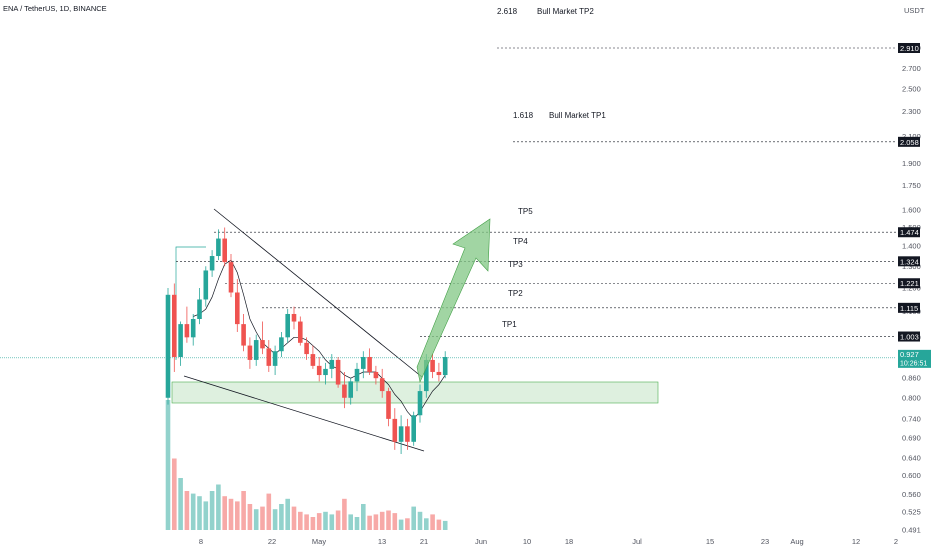 The width and height of the screenshot is (932, 550). Describe the element at coordinates (913, 363) in the screenshot. I see `last-price-countdown: 10:26:51` at that location.